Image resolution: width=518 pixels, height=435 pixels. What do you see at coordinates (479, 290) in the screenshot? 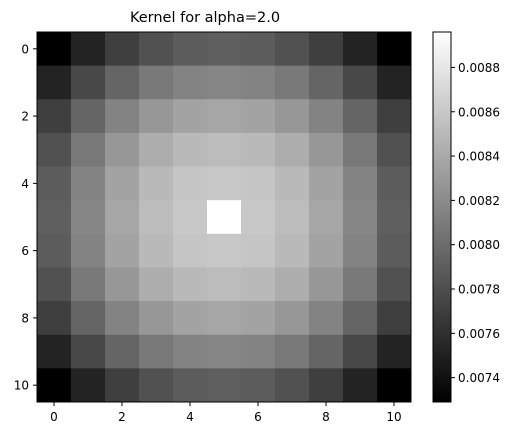
I see `colorbar-tick-label-2: 0.0078` at bounding box center [479, 290].